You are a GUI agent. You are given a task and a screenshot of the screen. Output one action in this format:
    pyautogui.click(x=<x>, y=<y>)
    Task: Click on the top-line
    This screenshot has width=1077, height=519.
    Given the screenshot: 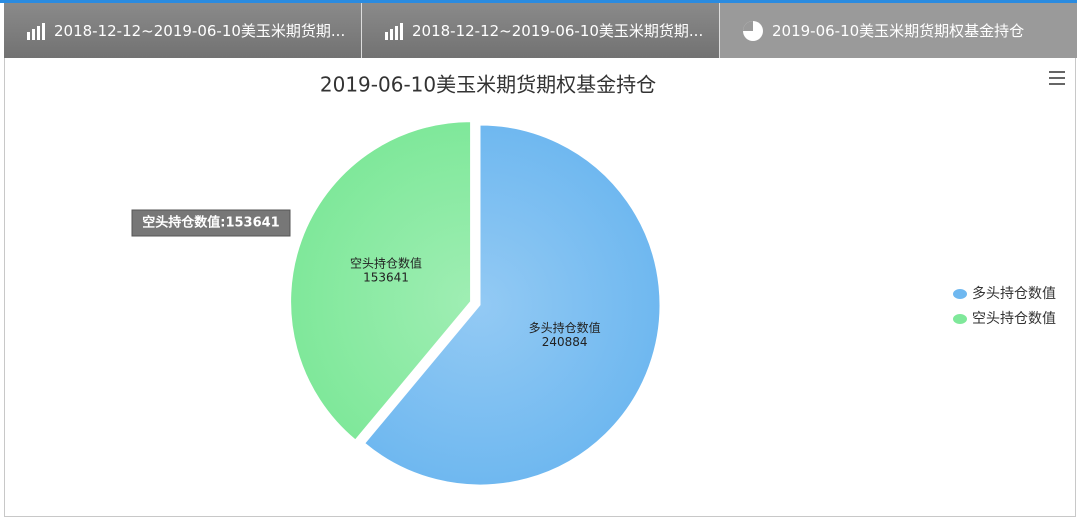 What is the action you would take?
    pyautogui.click(x=538, y=1)
    